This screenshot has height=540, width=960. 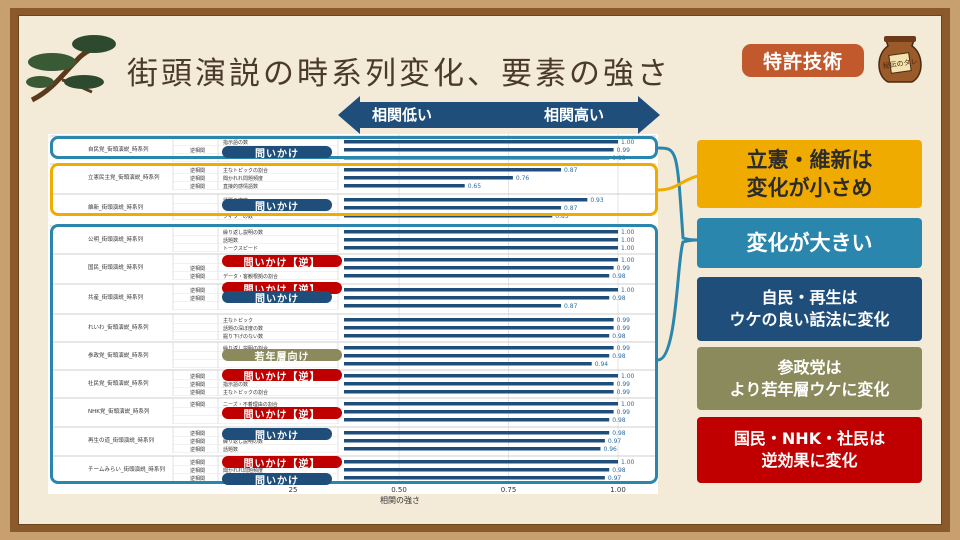 What do you see at coordinates (238, 216) in the screenshot?
I see `feature-label: フィラーの数` at bounding box center [238, 216].